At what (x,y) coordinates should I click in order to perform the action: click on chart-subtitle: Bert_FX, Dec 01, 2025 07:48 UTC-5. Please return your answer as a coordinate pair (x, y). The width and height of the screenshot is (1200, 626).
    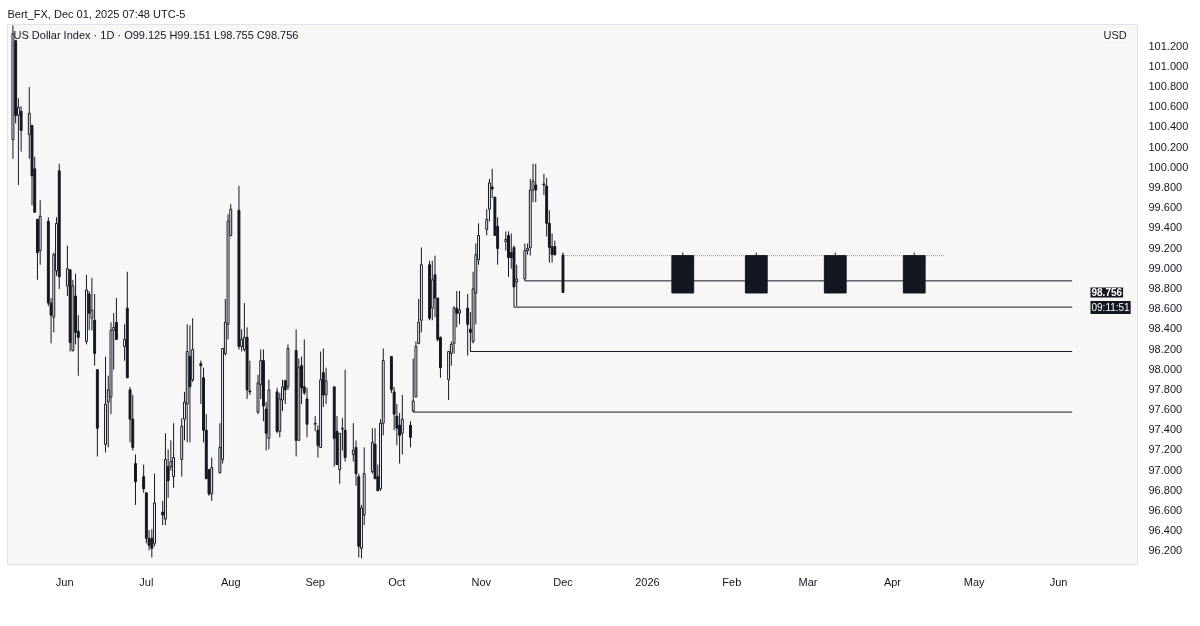
    Looking at the image, I should click on (96, 13).